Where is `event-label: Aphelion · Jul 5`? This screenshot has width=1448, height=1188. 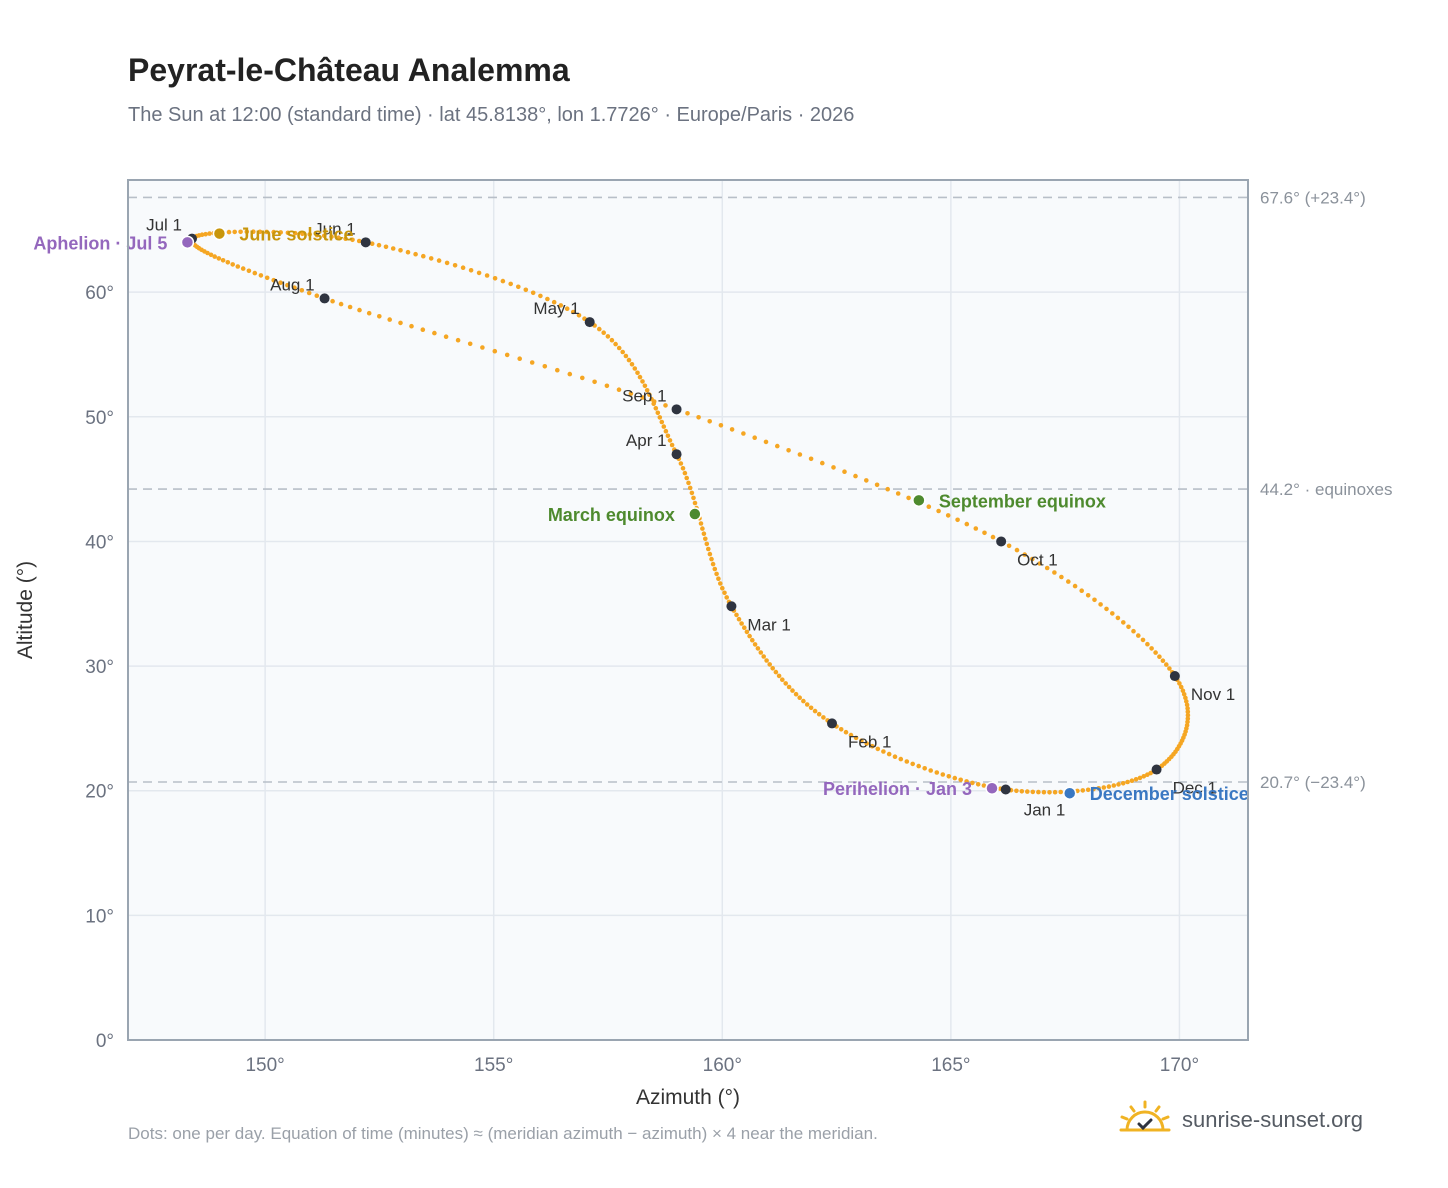 event-label: Aphelion · Jul 5 is located at coordinates (100, 243).